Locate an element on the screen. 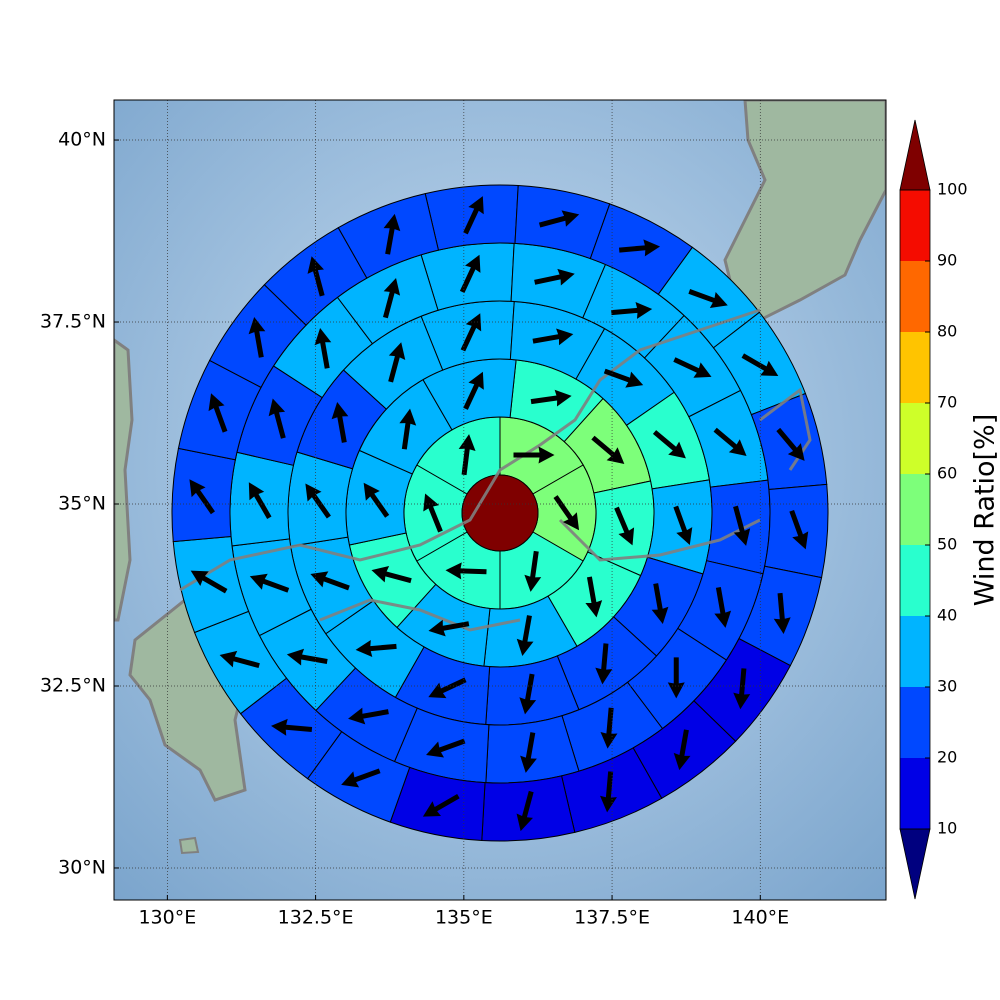 The image size is (1000, 1000). colorbar: 10 20 30 40 50 60 70 80 90 100 is located at coordinates (933, 509).